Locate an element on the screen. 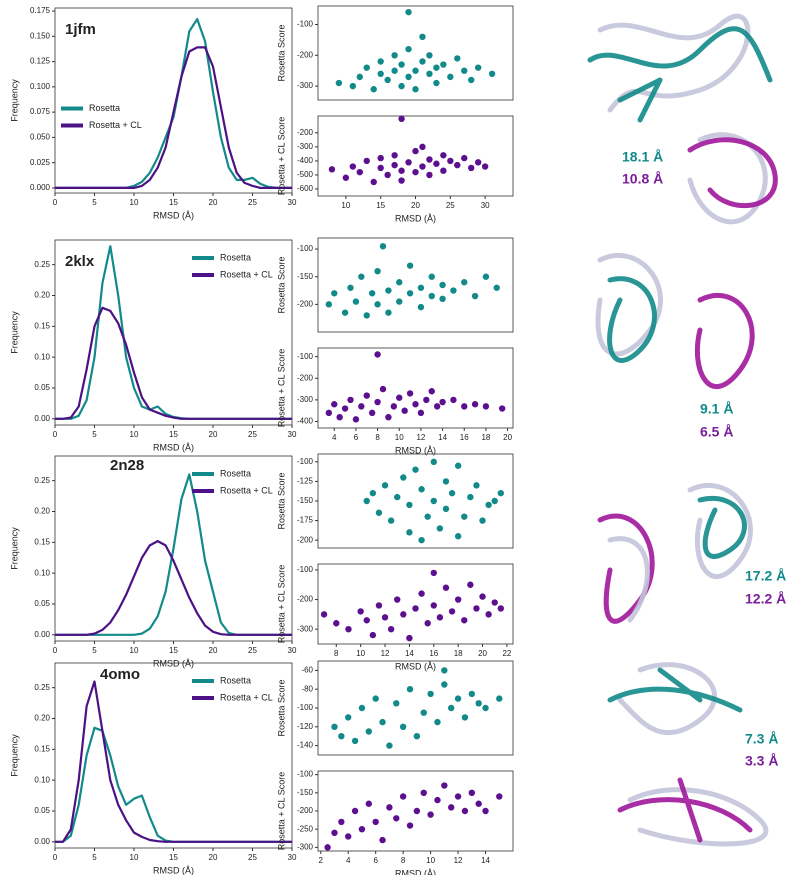  y-axis-label: Rosetta + CL Score is located at coordinates (281, 811).